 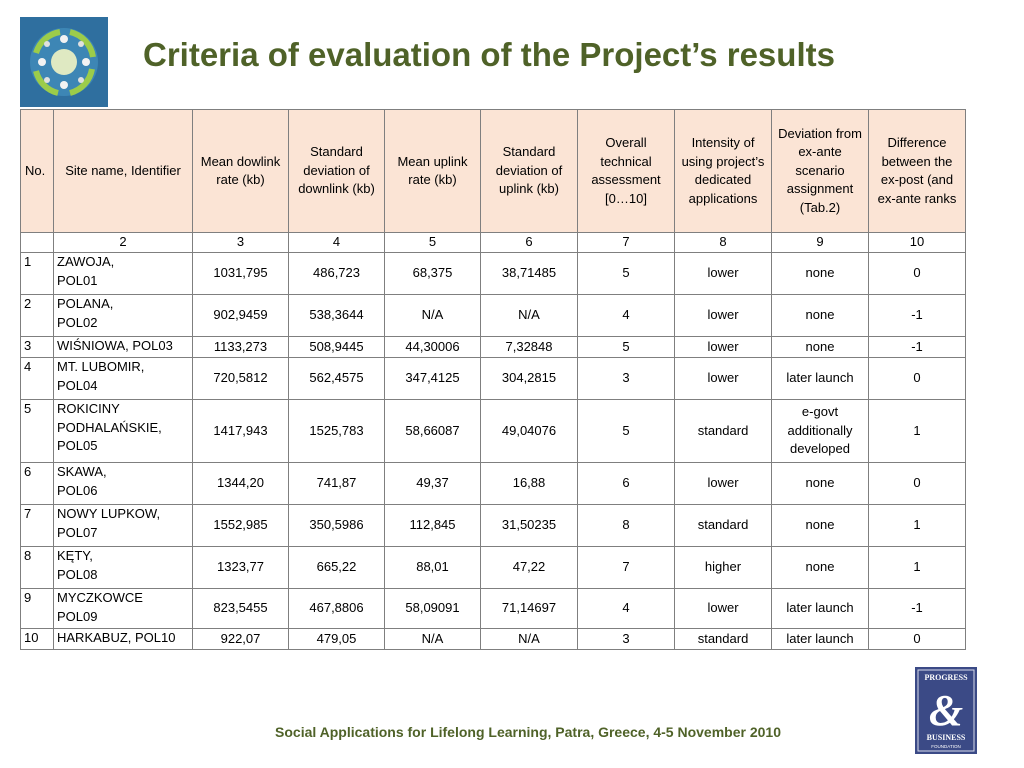 I want to click on site-name-cell: MT. LUBOMIR, POL04, so click(x=123, y=378).